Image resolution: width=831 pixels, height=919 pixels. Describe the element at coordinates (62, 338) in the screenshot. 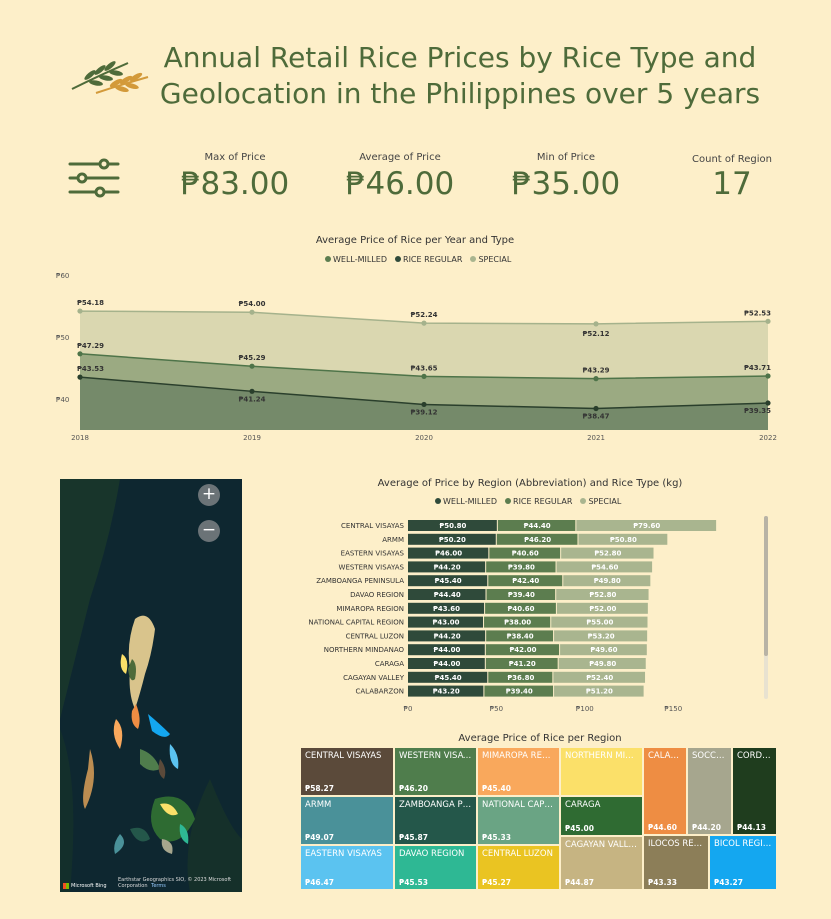

I see `y-tick-label: ₱50` at that location.